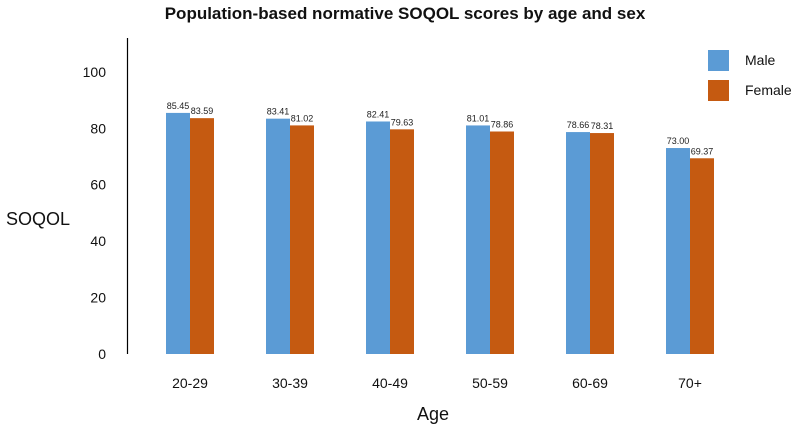  Describe the element at coordinates (702, 151) in the screenshot. I see `data-label-female: 69.37` at that location.